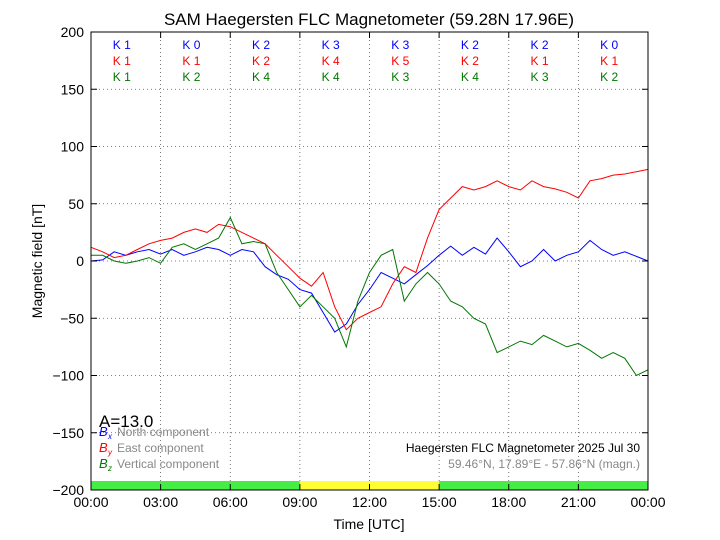  What do you see at coordinates (369, 285) in the screenshot?
I see `series-line` at bounding box center [369, 285].